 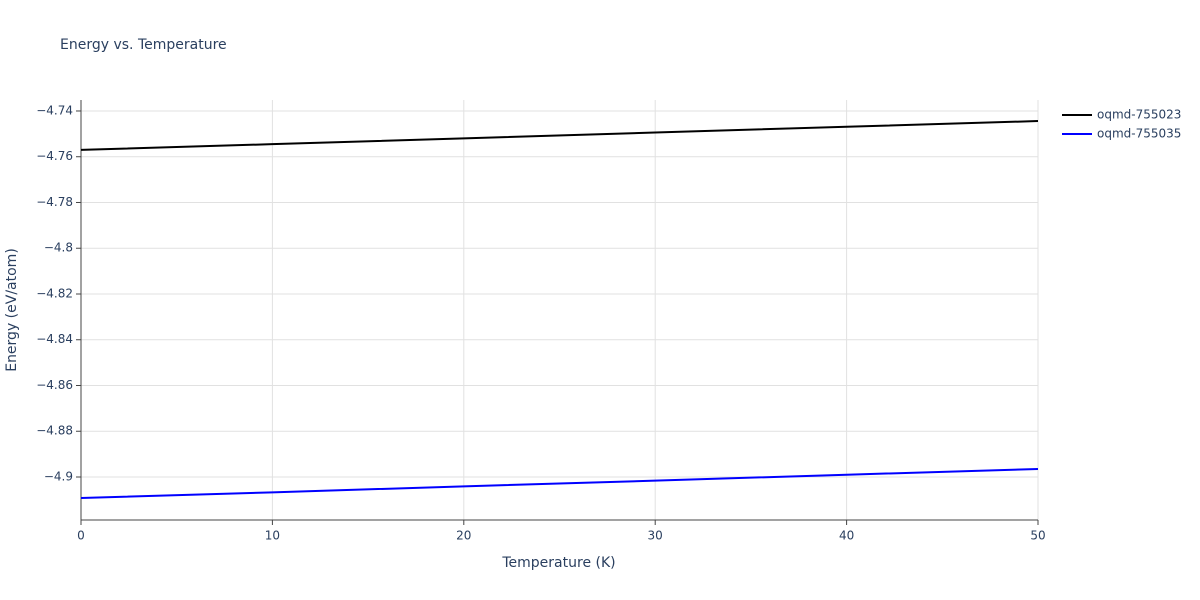 What do you see at coordinates (272, 536) in the screenshot?
I see `x-tick-label: 10` at bounding box center [272, 536].